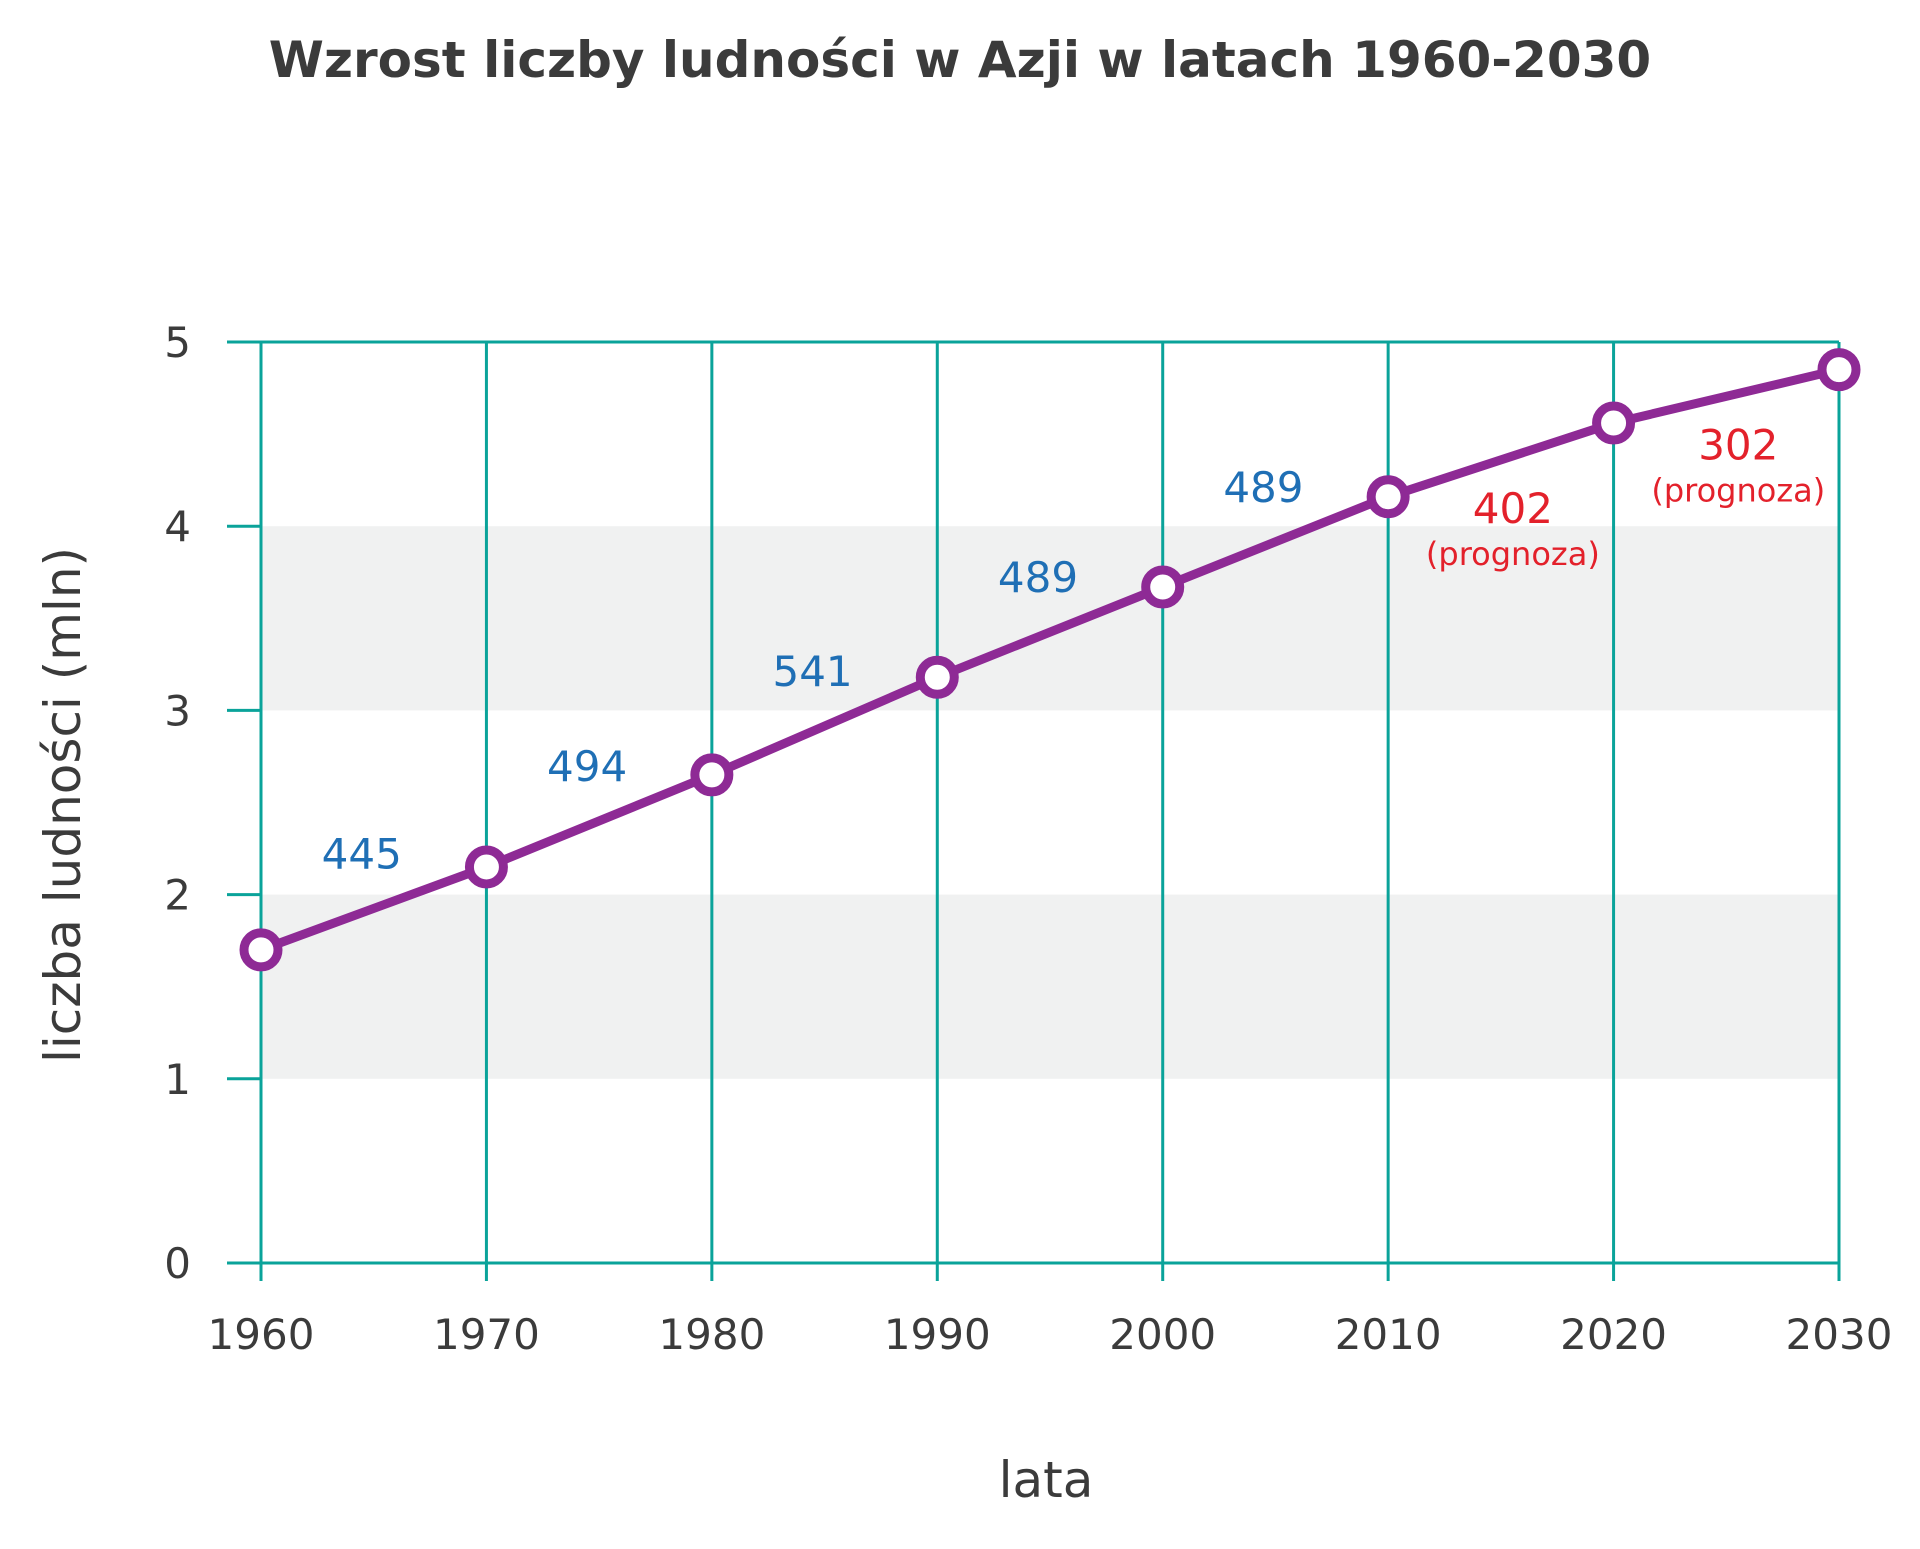  I want to click on forecast-note-2025: (prognoza), so click(1738, 490).